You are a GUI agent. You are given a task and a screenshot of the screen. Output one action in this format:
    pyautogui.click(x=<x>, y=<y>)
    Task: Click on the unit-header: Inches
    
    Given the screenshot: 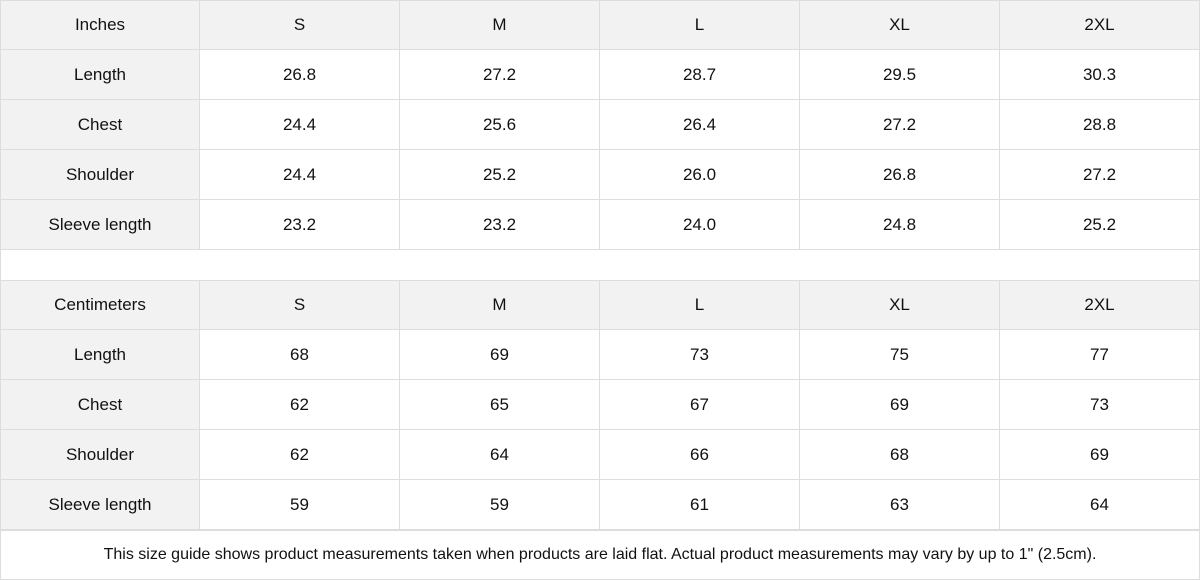 What is the action you would take?
    pyautogui.click(x=100, y=25)
    